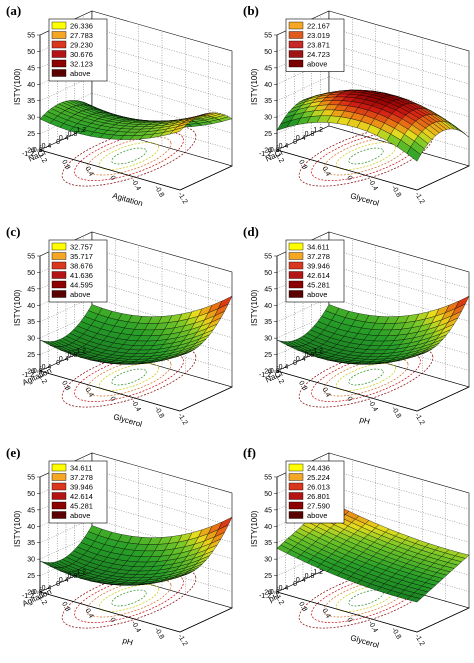  What do you see at coordinates (365, 421) in the screenshot?
I see `x-axis-title: pH` at bounding box center [365, 421].